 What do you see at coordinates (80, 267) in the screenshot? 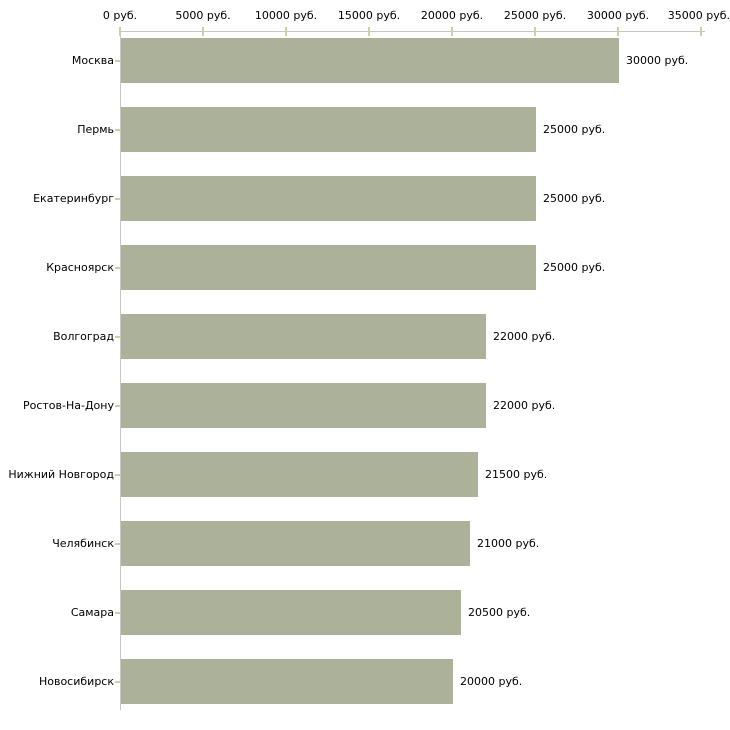
I see `category-label: Красноярск` at bounding box center [80, 267].